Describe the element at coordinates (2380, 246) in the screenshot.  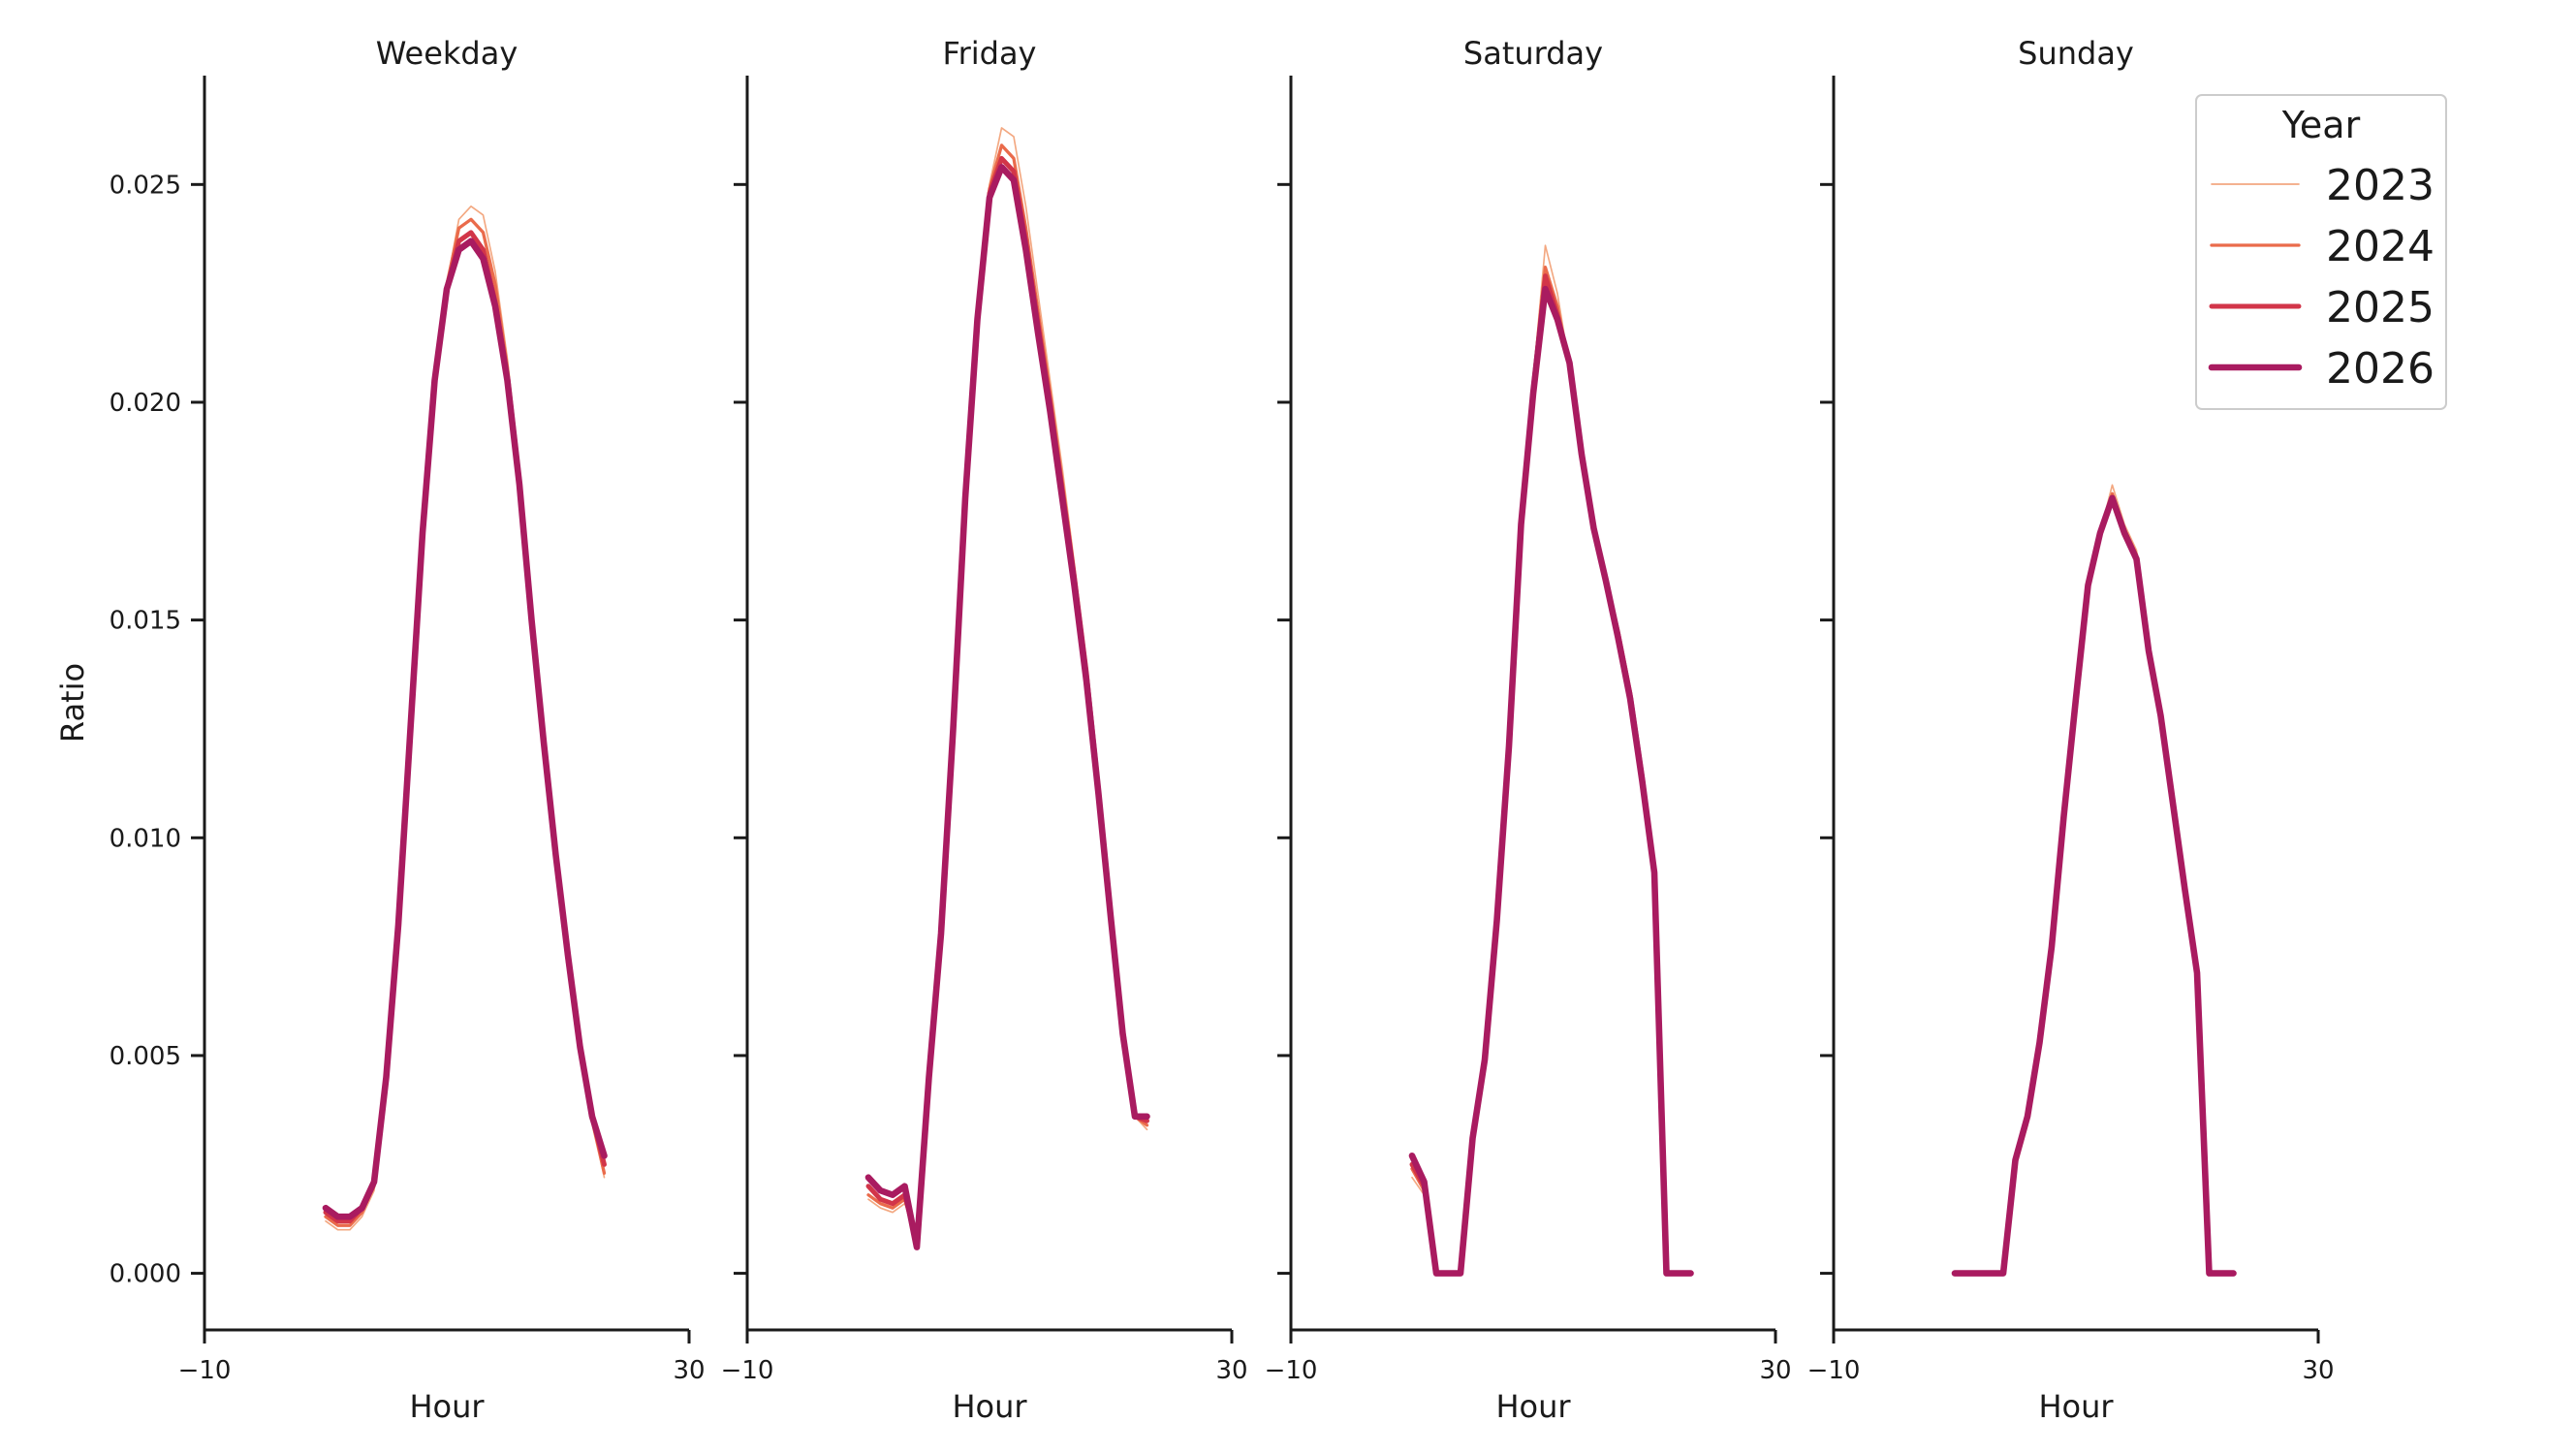
I see `legend-label-2024: 2024` at that location.